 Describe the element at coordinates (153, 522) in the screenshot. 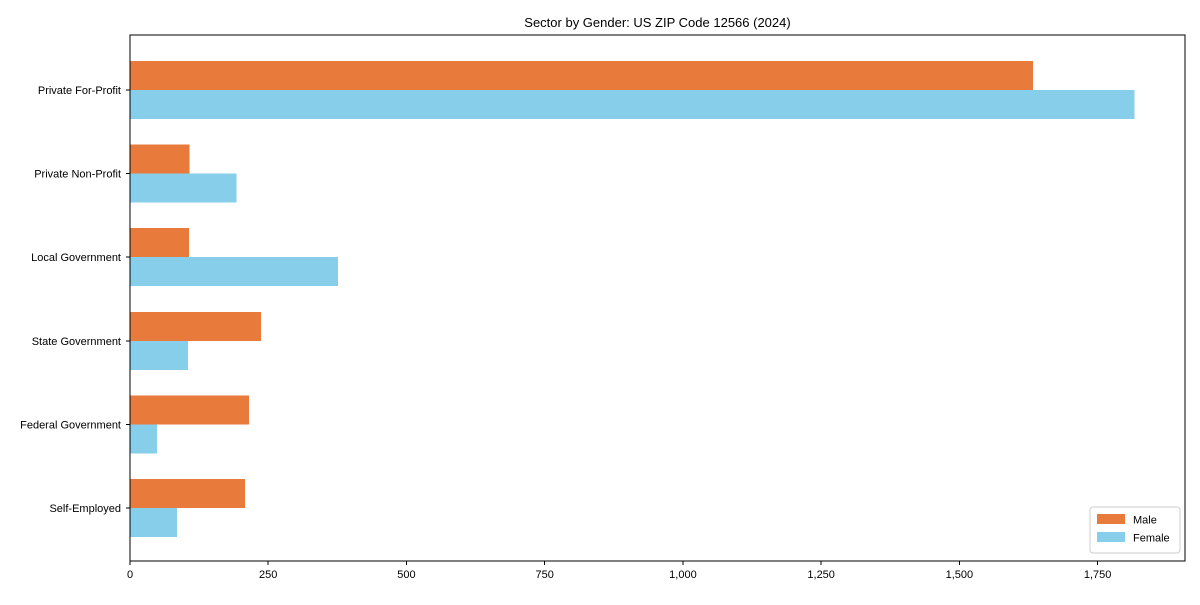

I see `bar-female-self-employed` at that location.